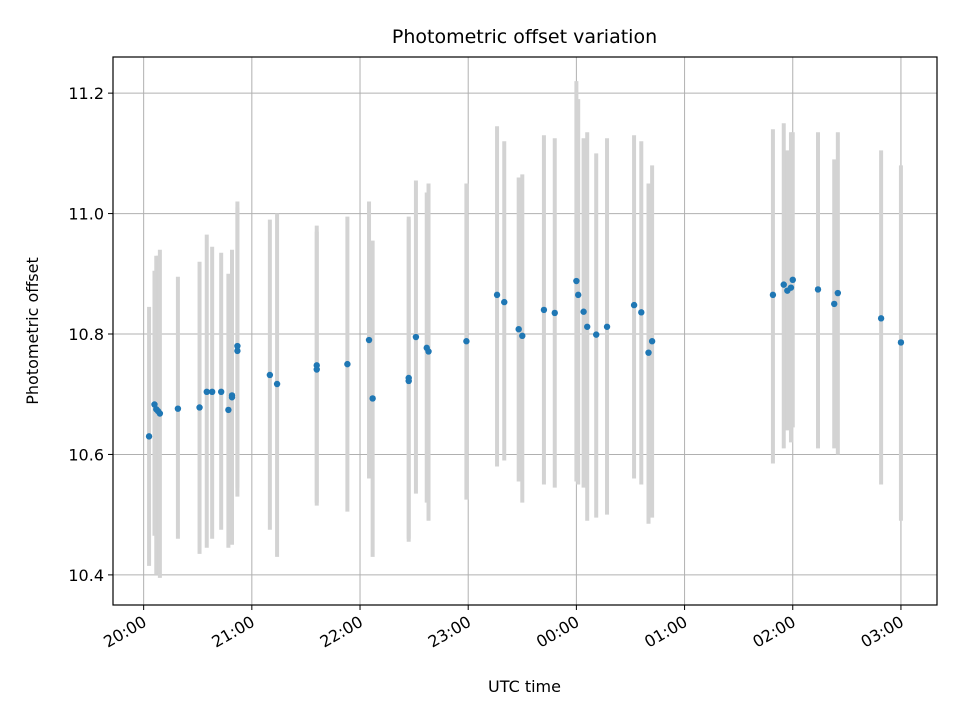  Describe the element at coordinates (86, 93) in the screenshot. I see `y-tick-label: 11.2` at that location.